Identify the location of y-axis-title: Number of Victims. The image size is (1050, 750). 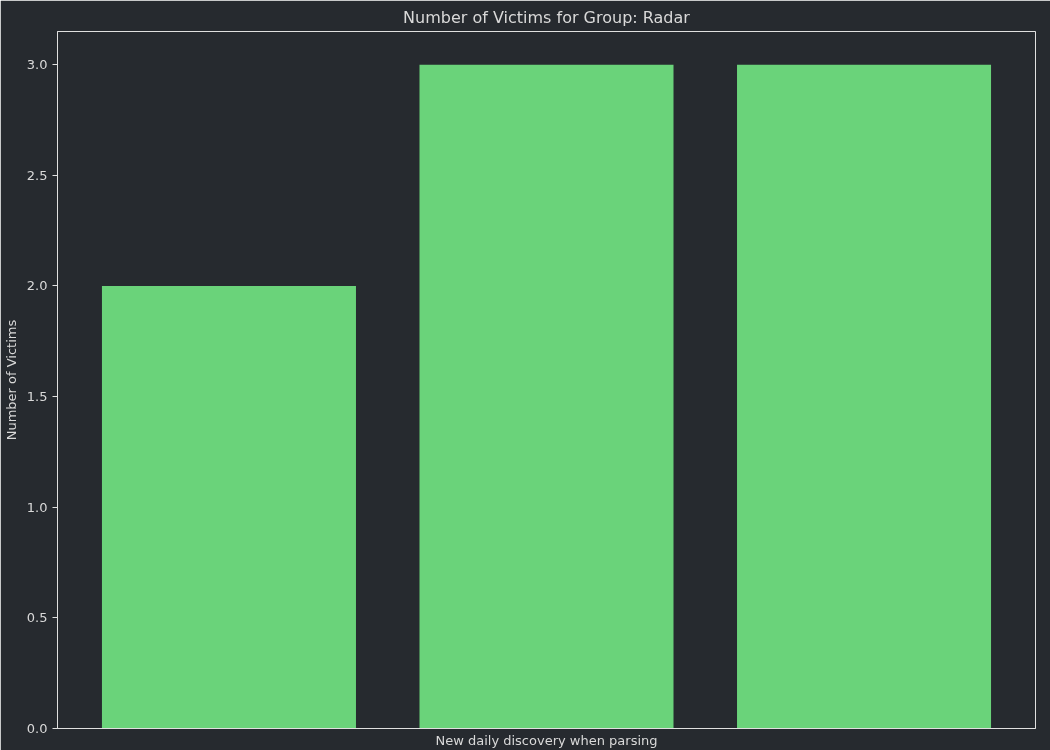
(11, 380).